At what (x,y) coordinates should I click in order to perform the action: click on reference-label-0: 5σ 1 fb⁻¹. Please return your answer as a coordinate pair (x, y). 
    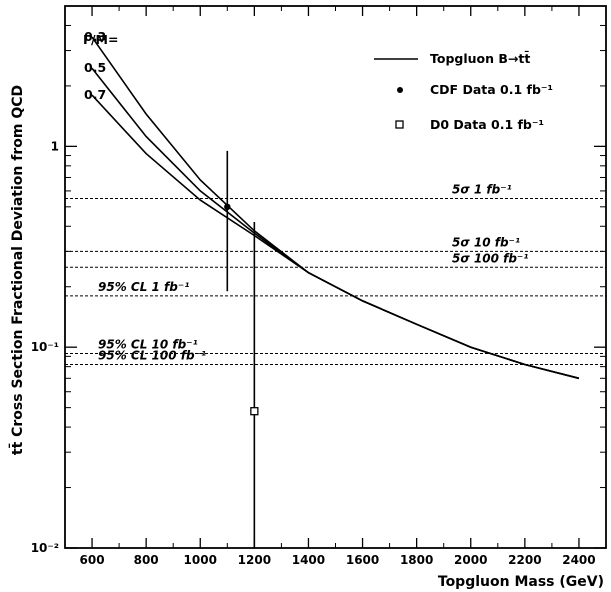
    Looking at the image, I should click on (482, 190).